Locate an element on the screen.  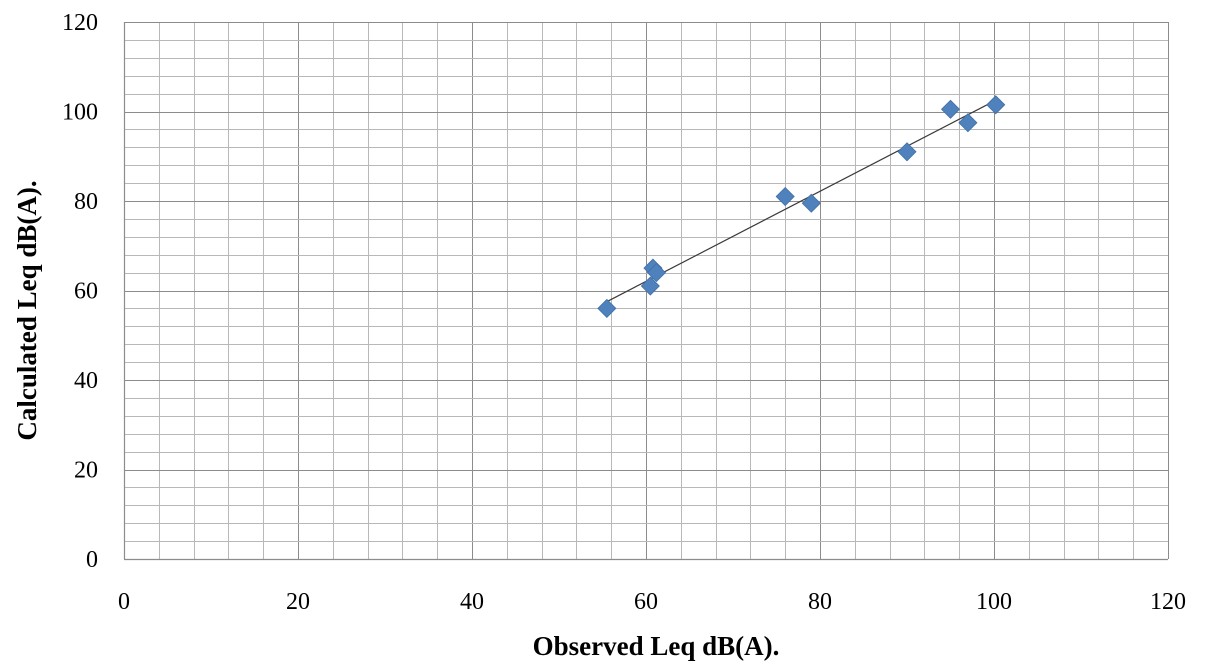
y-axis-title: Calculated Leq dB(A). is located at coordinates (27, 310).